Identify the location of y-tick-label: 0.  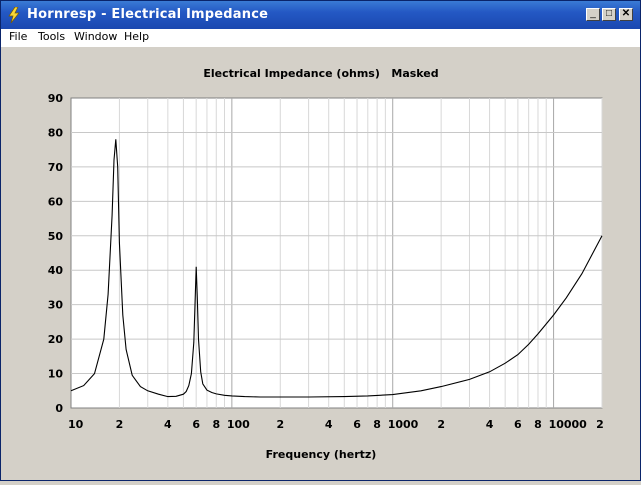
(59, 408).